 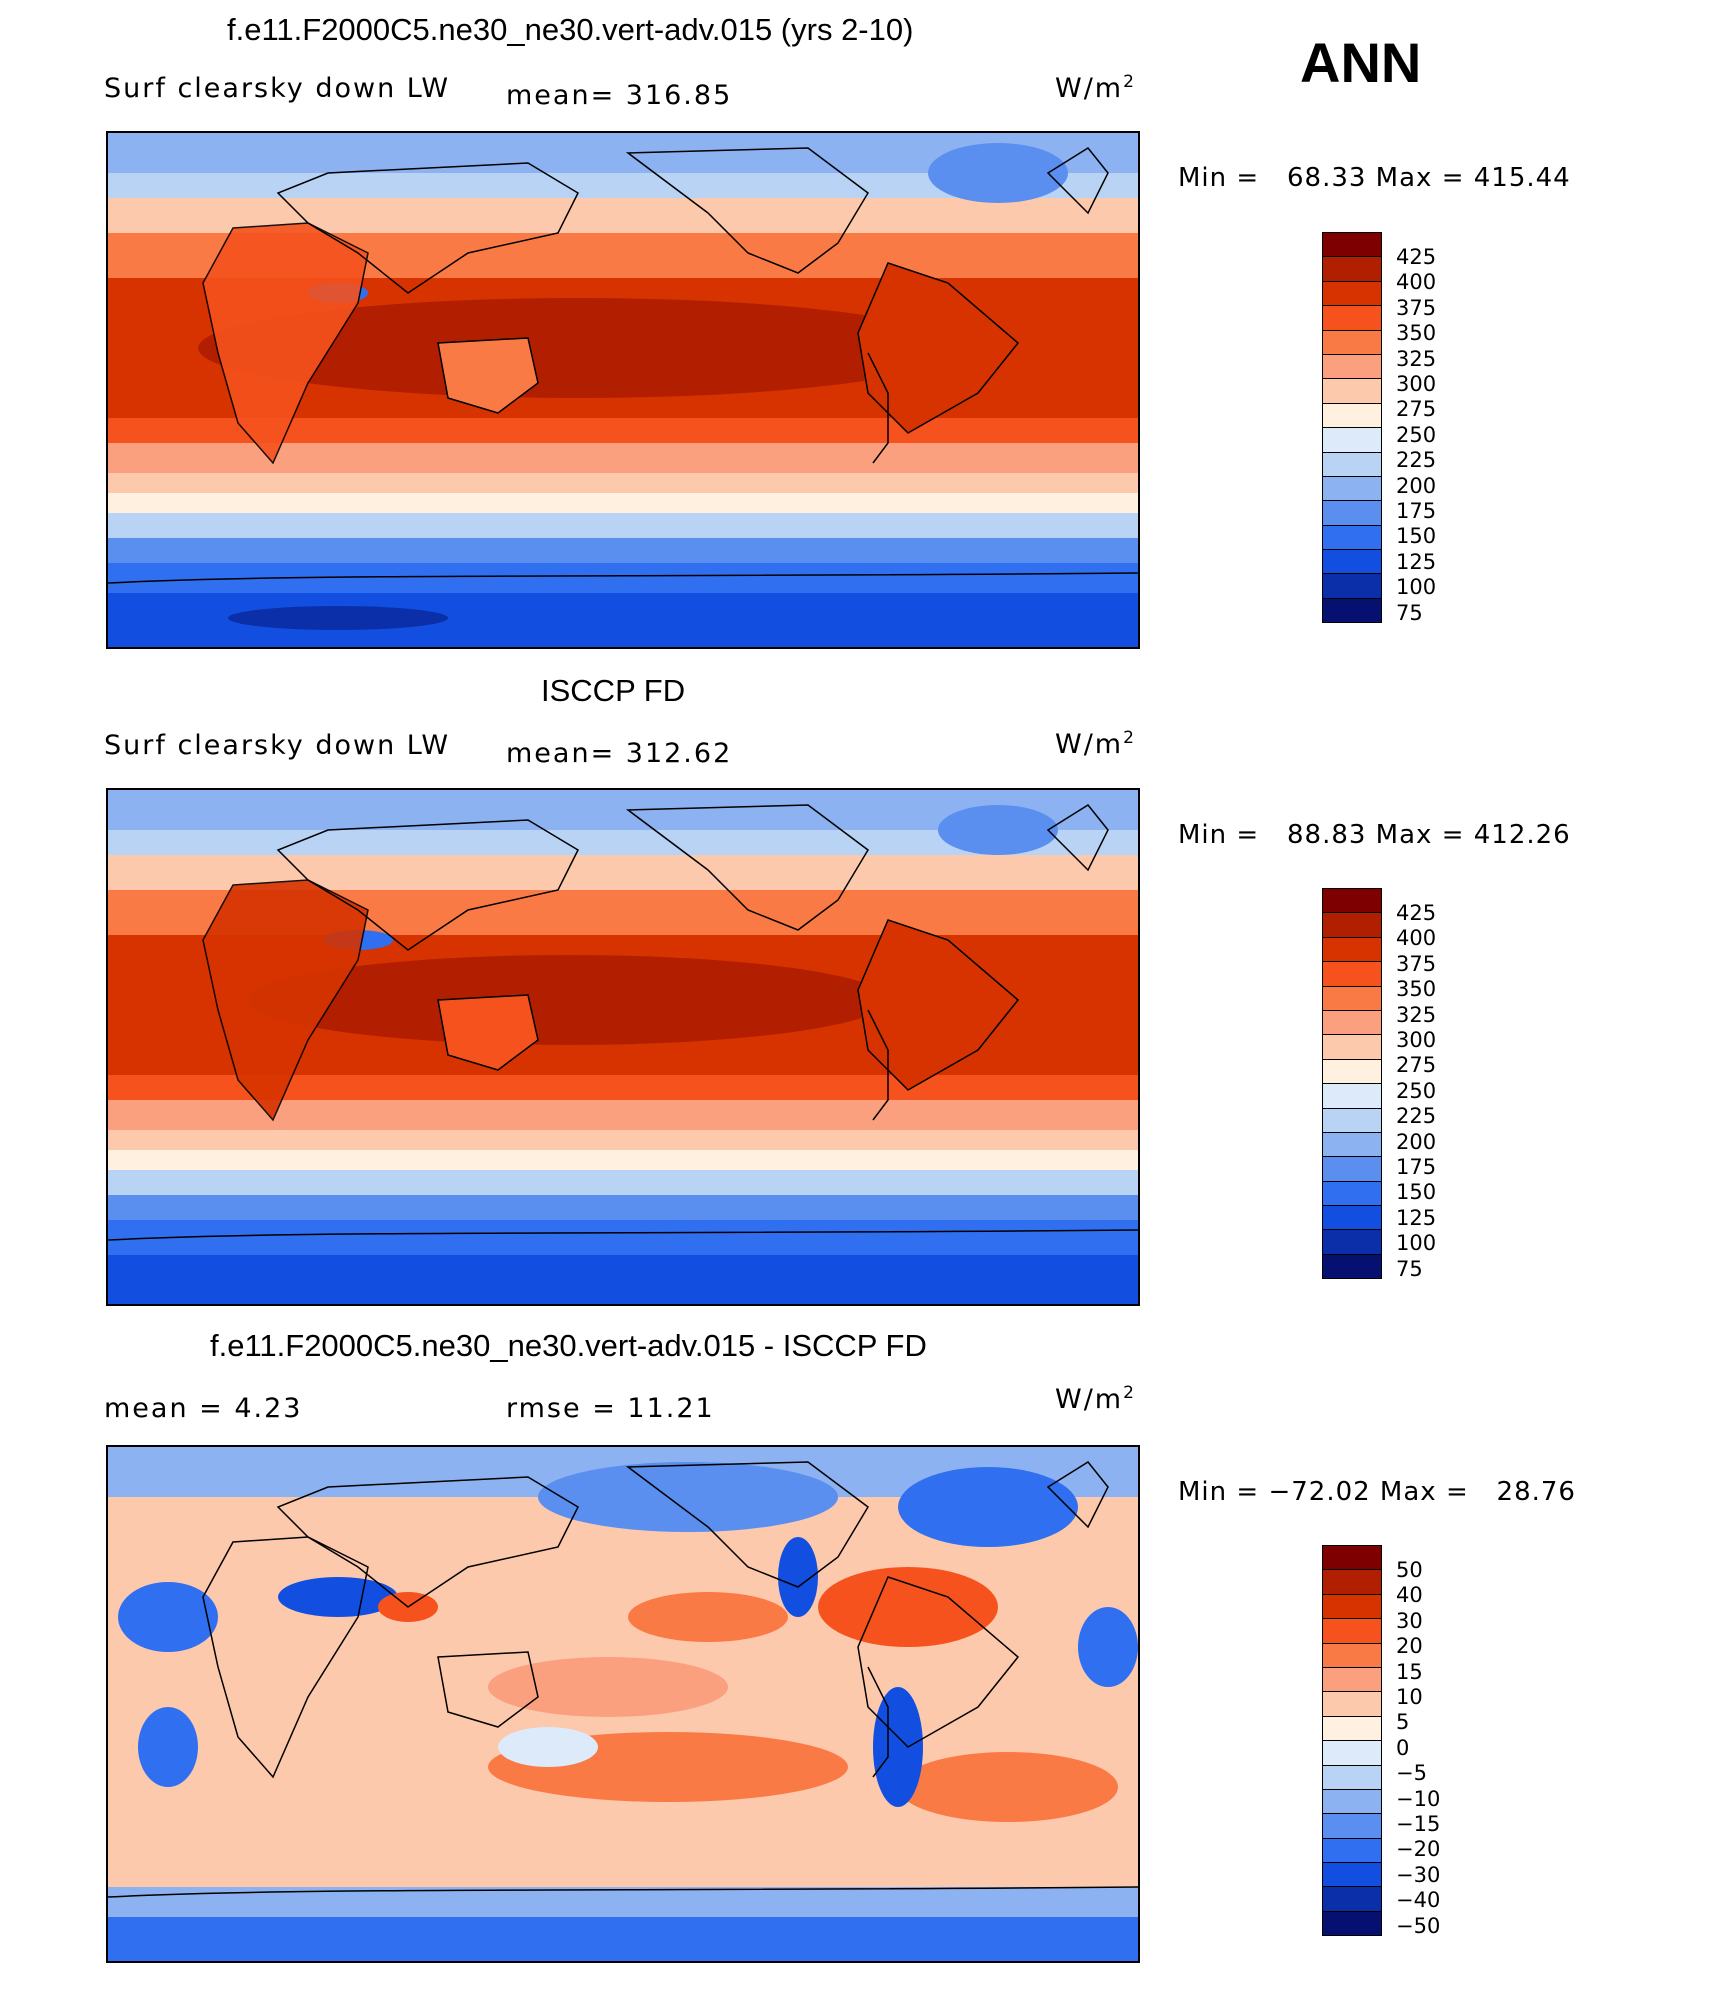 I want to click on colorbar-tick-label: 200, so click(x=1416, y=1141).